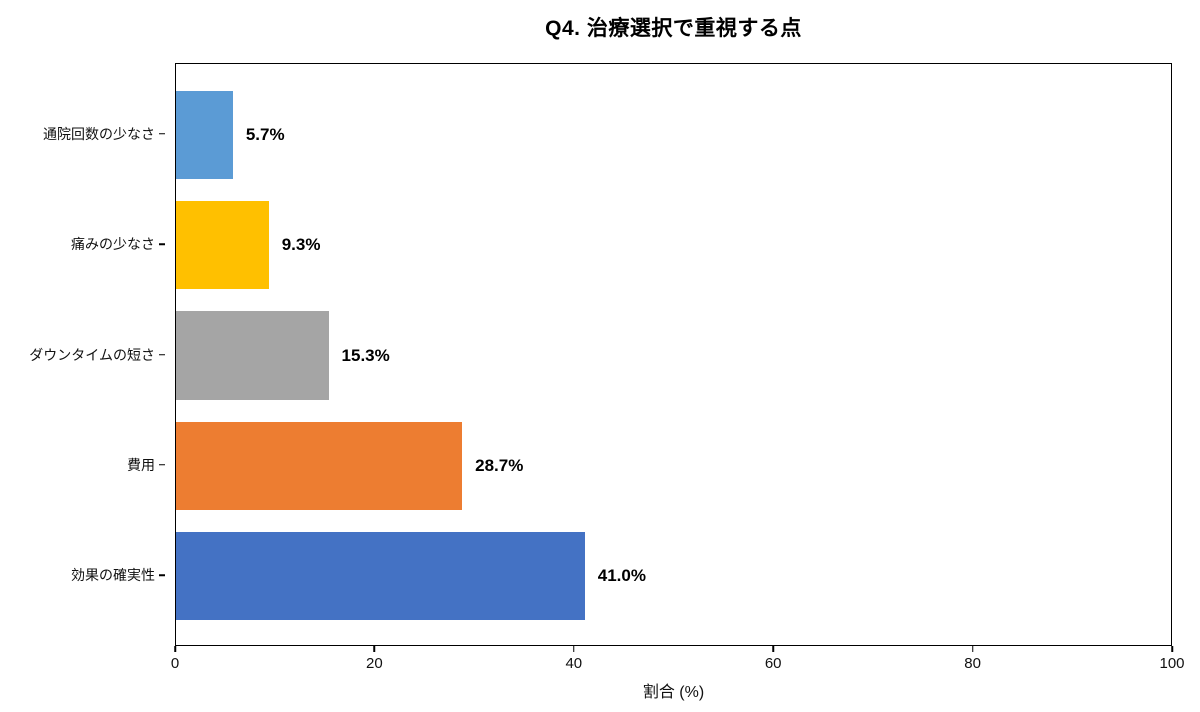 The height and width of the screenshot is (712, 1200). What do you see at coordinates (113, 244) in the screenshot?
I see `y-tick-label: 痛みの少なさ` at bounding box center [113, 244].